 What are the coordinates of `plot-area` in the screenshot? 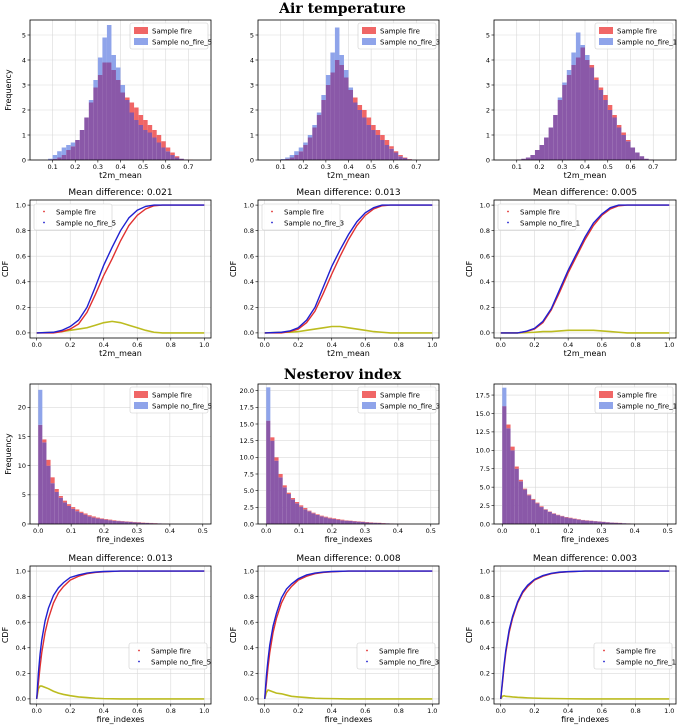 It's located at (120, 635).